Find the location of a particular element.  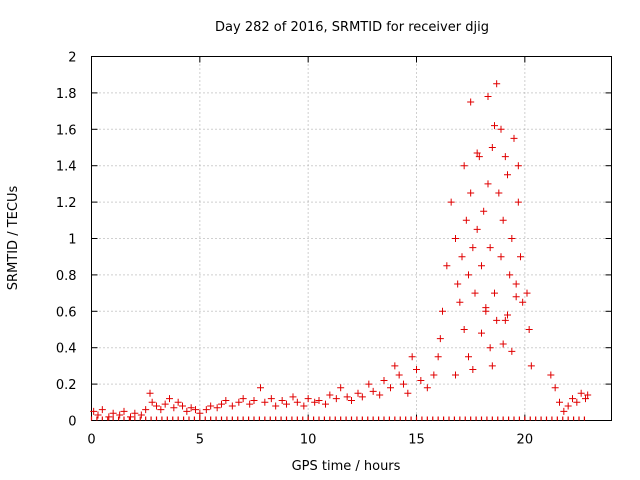

y-axis-label: SRMTID / TECUs is located at coordinates (13, 238).